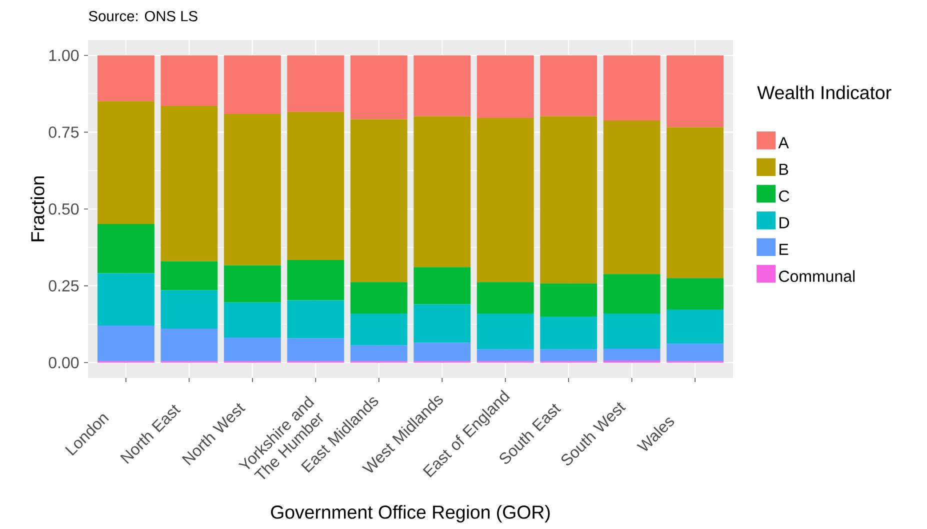  Describe the element at coordinates (784, 169) in the screenshot. I see `legend-label: B` at that location.